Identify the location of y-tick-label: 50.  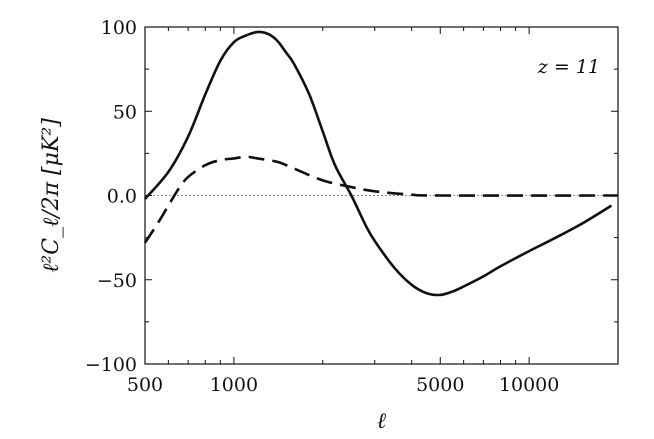
(125, 112).